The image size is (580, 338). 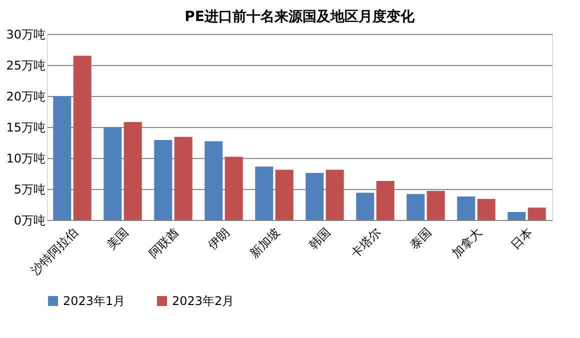 I want to click on x-tick-label: 伊朗, so click(x=218, y=238).